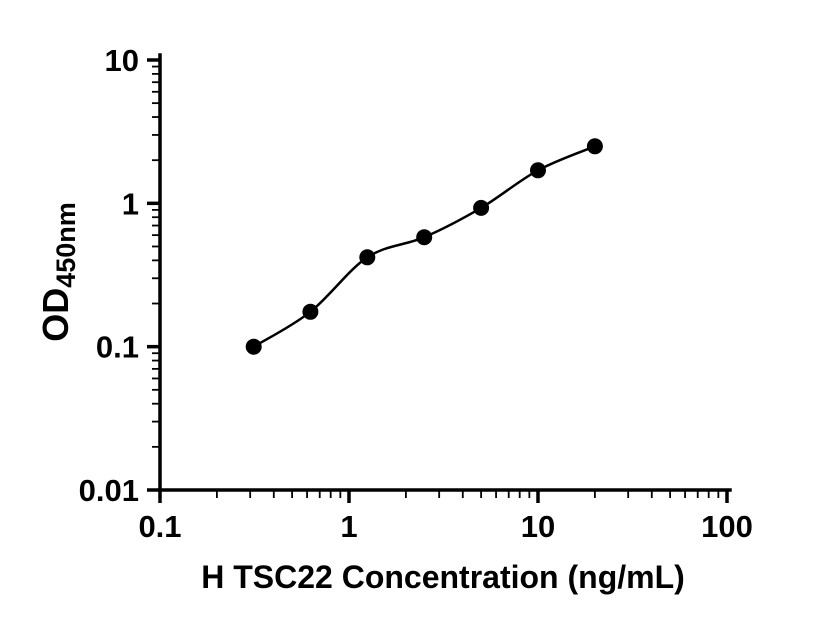 The width and height of the screenshot is (816, 640). What do you see at coordinates (130, 203) in the screenshot?
I see `y-tick-label: 1` at bounding box center [130, 203].